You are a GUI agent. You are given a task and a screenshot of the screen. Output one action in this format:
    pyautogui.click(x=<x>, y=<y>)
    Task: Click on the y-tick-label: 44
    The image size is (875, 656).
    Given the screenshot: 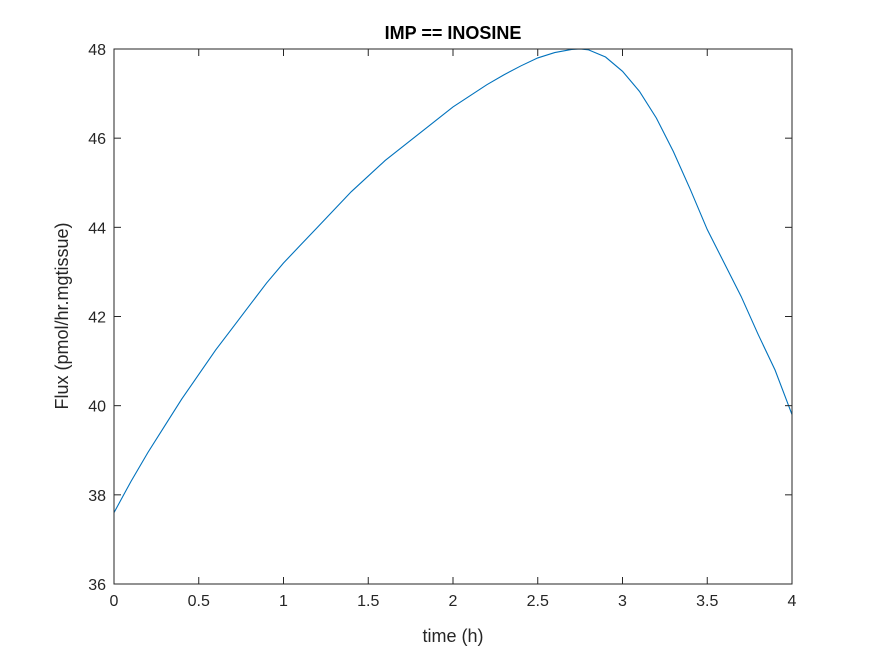 What is the action you would take?
    pyautogui.click(x=97, y=228)
    